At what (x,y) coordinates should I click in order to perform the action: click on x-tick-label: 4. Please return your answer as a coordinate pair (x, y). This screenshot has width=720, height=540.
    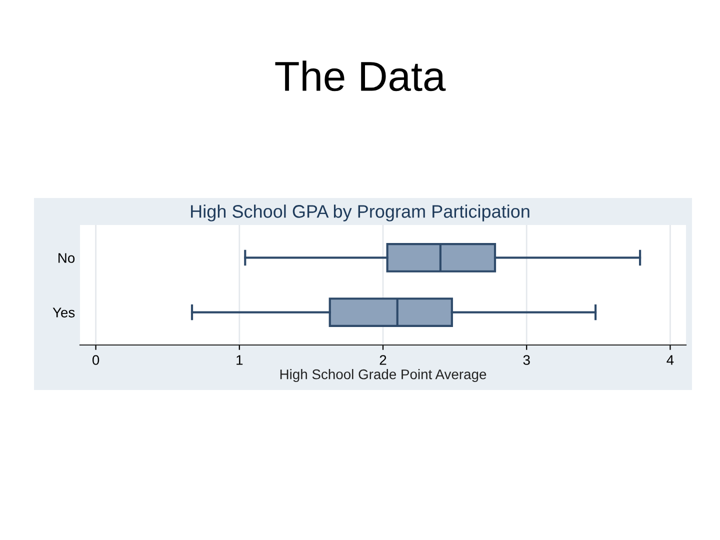
    Looking at the image, I should click on (670, 360).